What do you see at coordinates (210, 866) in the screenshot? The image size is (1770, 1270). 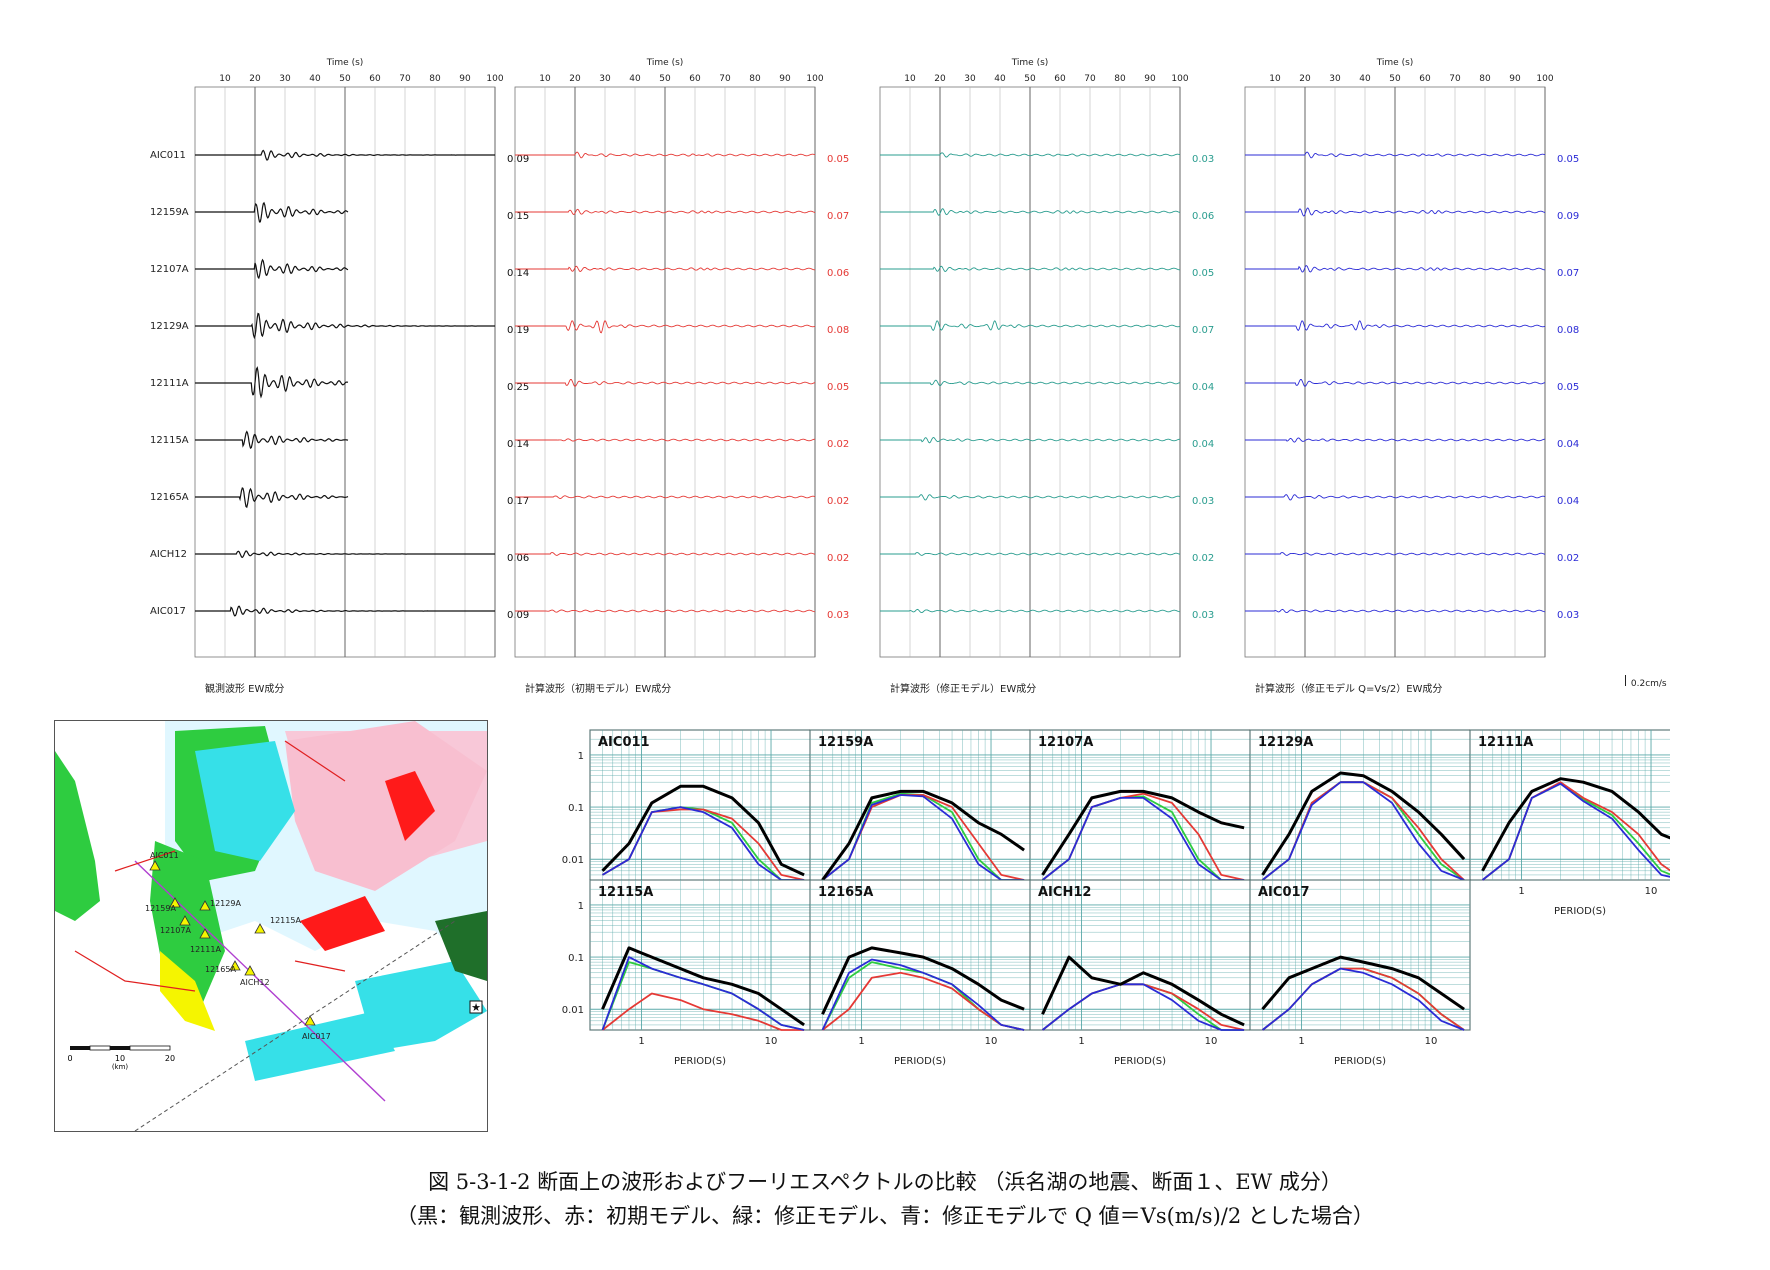 I see `fault-lines` at bounding box center [210, 866].